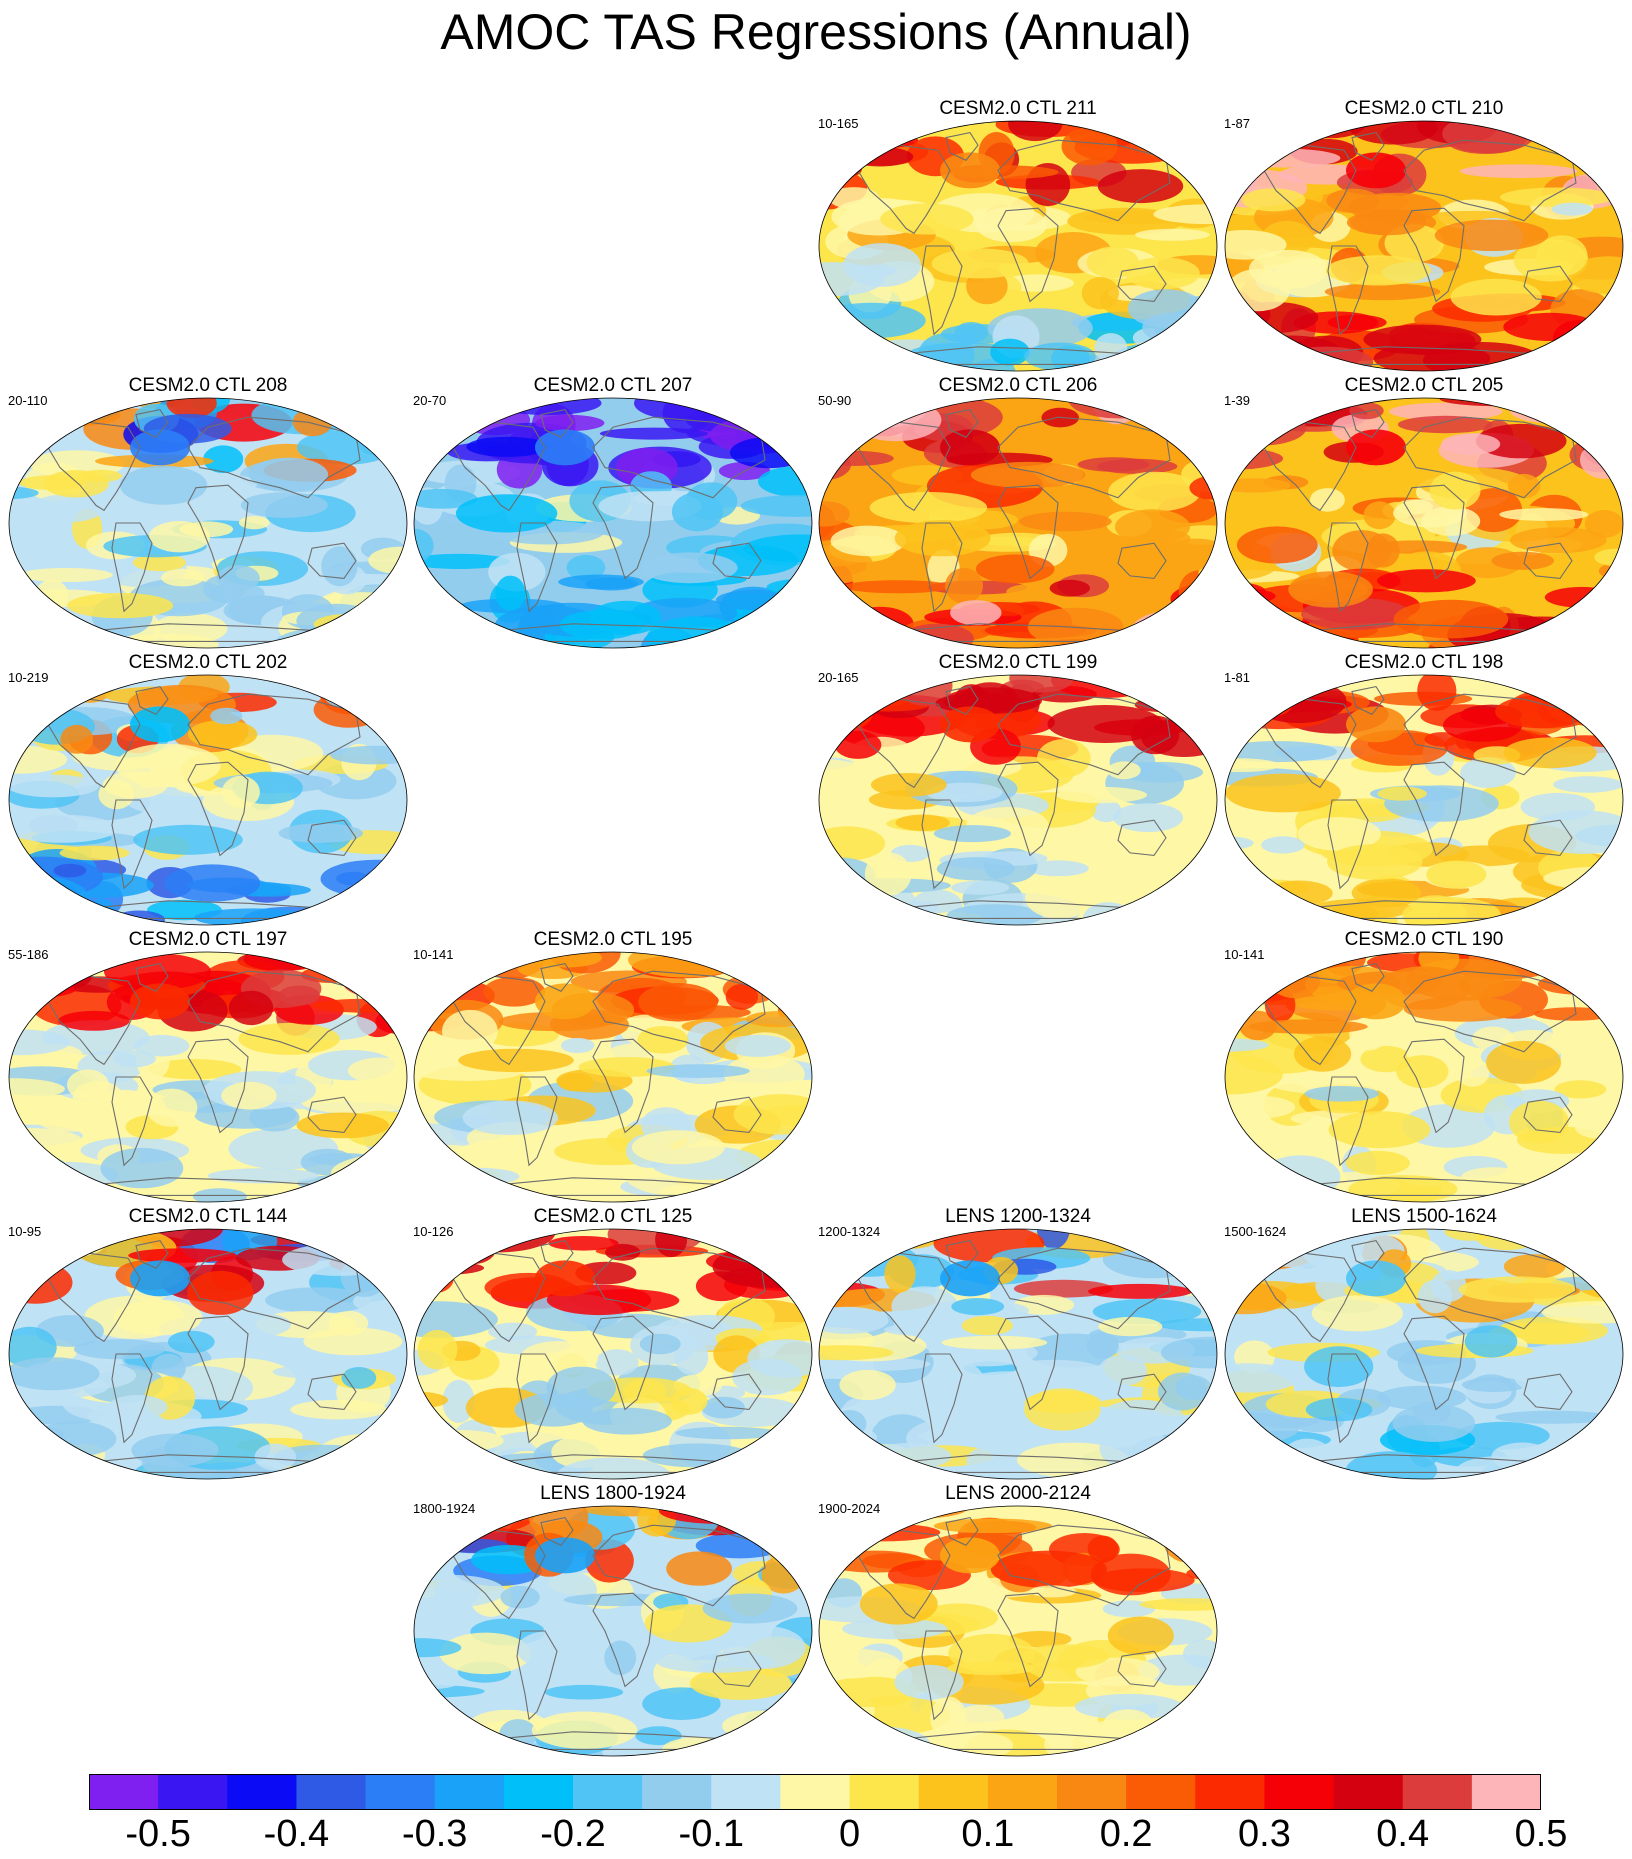  What do you see at coordinates (208, 1216) in the screenshot?
I see `panel-title: CESM2.0 CTL 144` at bounding box center [208, 1216].